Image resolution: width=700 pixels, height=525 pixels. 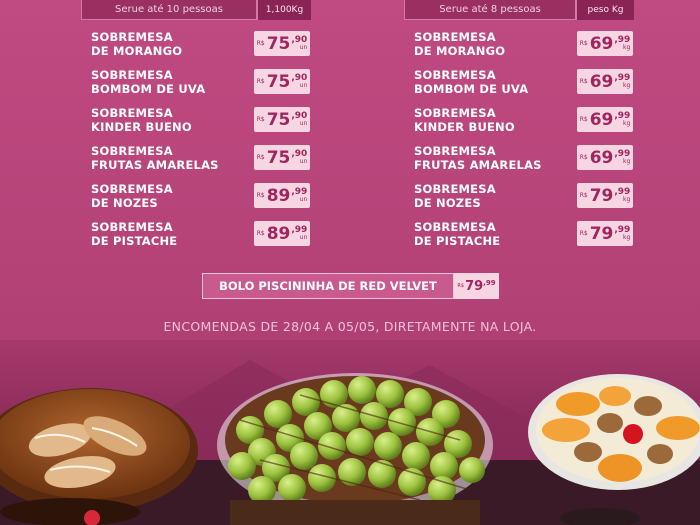 I want to click on menu-item: SOBREMESA DE PISTACHE R$ 79,99 kg, so click(x=526, y=235).